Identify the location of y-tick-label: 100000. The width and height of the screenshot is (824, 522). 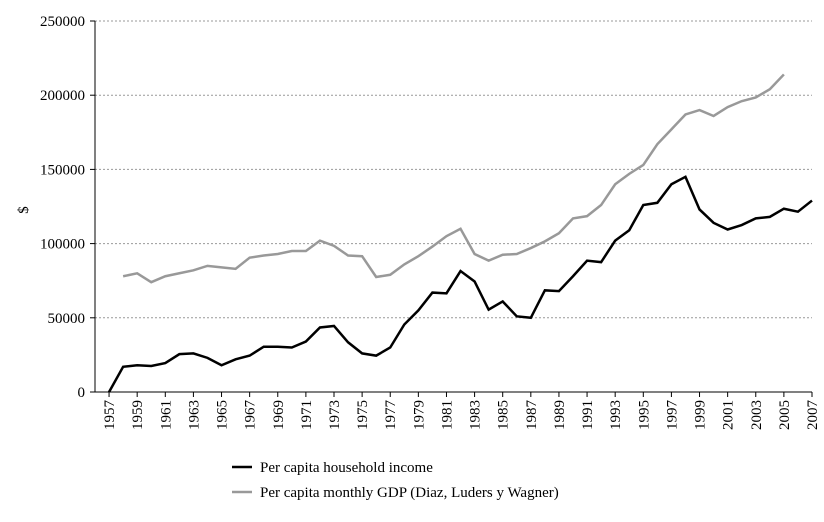
(62, 245).